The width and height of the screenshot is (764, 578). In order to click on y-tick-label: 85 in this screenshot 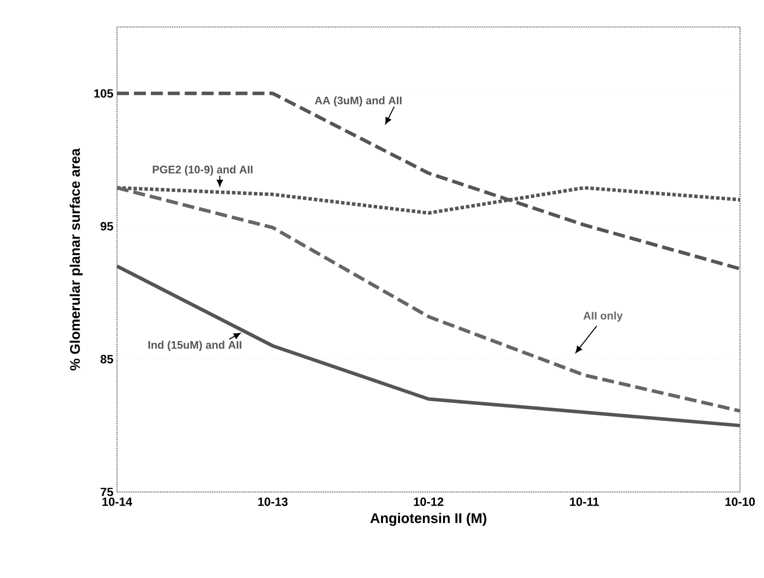, I will do `click(107, 359)`.